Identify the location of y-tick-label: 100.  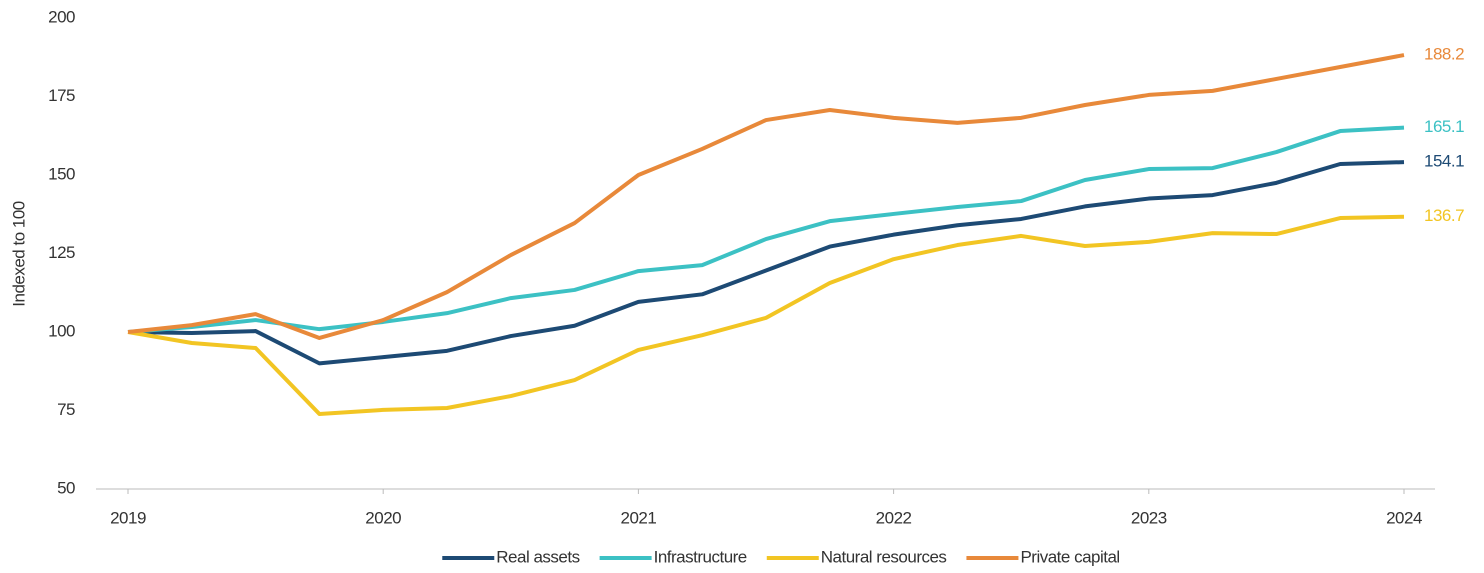
(61, 330).